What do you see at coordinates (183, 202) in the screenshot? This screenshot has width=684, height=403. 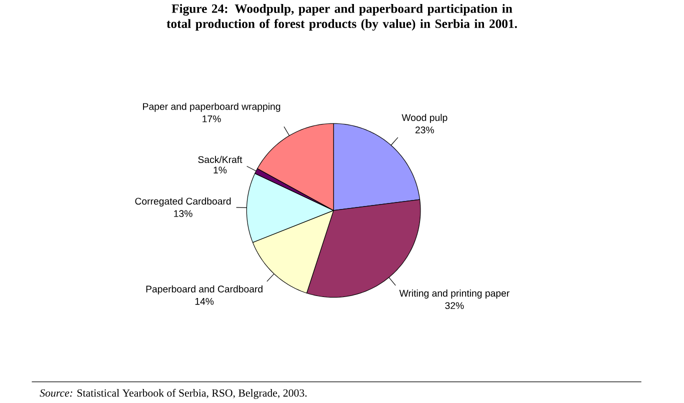 I see `slice-label: Corregated Cardboard` at bounding box center [183, 202].